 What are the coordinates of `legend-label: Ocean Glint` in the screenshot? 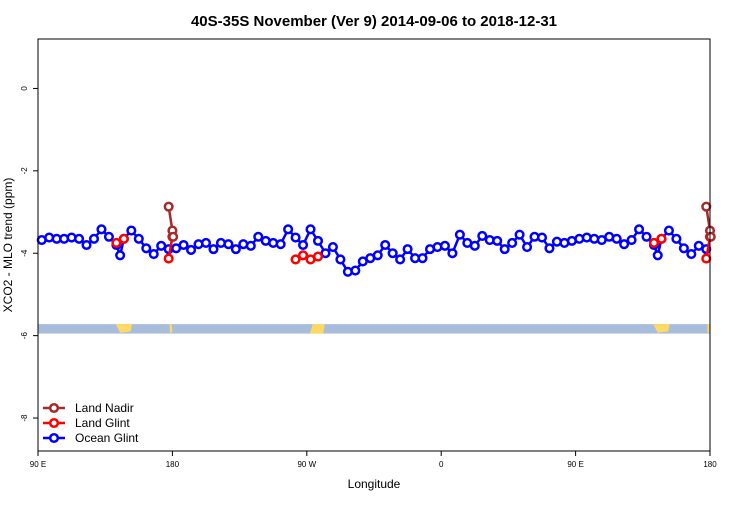 It's located at (107, 438).